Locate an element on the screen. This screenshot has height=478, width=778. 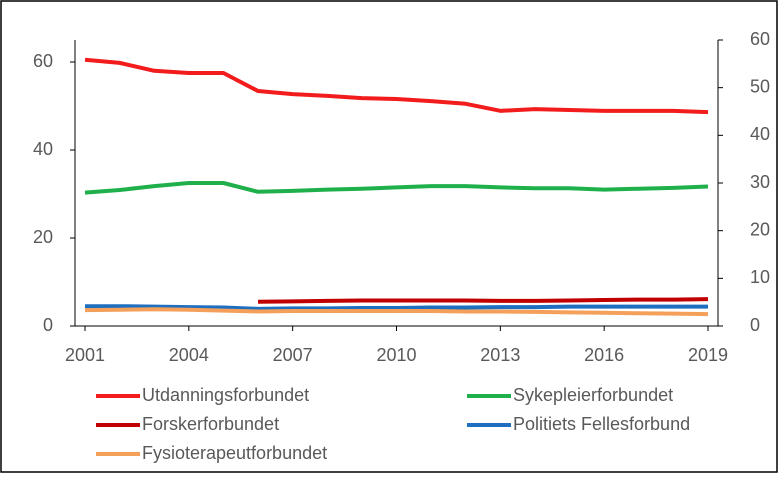
legend-label: Sykepleierforbundet is located at coordinates (593, 395).